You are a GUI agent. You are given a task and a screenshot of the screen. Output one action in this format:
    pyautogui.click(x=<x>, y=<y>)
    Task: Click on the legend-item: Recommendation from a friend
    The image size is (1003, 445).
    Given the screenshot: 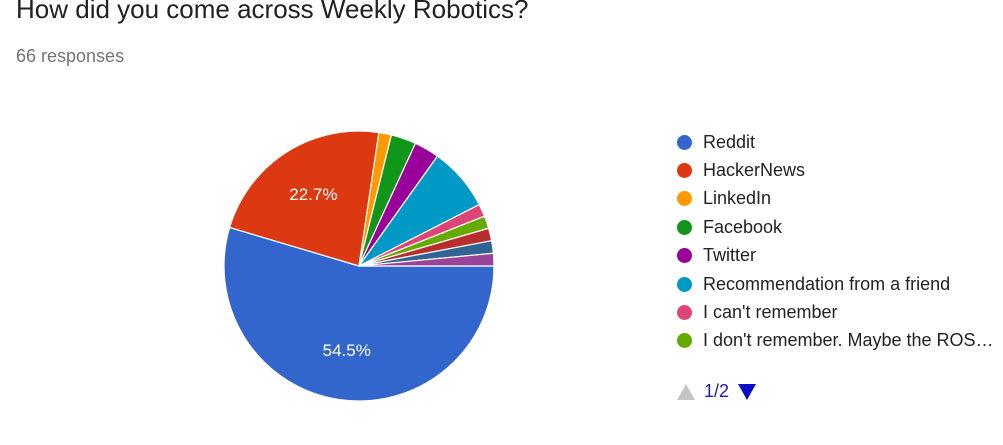 What is the action you would take?
    pyautogui.click(x=835, y=284)
    